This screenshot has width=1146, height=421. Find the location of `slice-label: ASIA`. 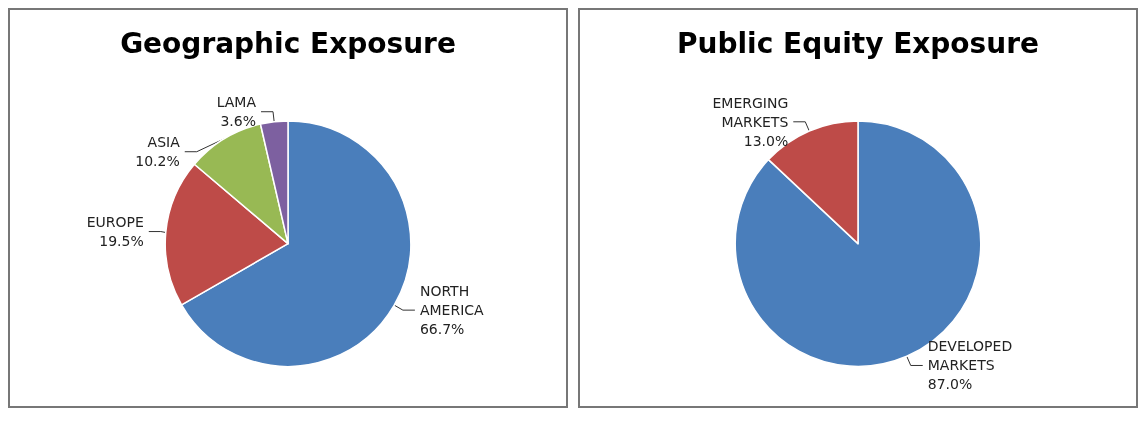

slice-label: ASIA is located at coordinates (164, 142).